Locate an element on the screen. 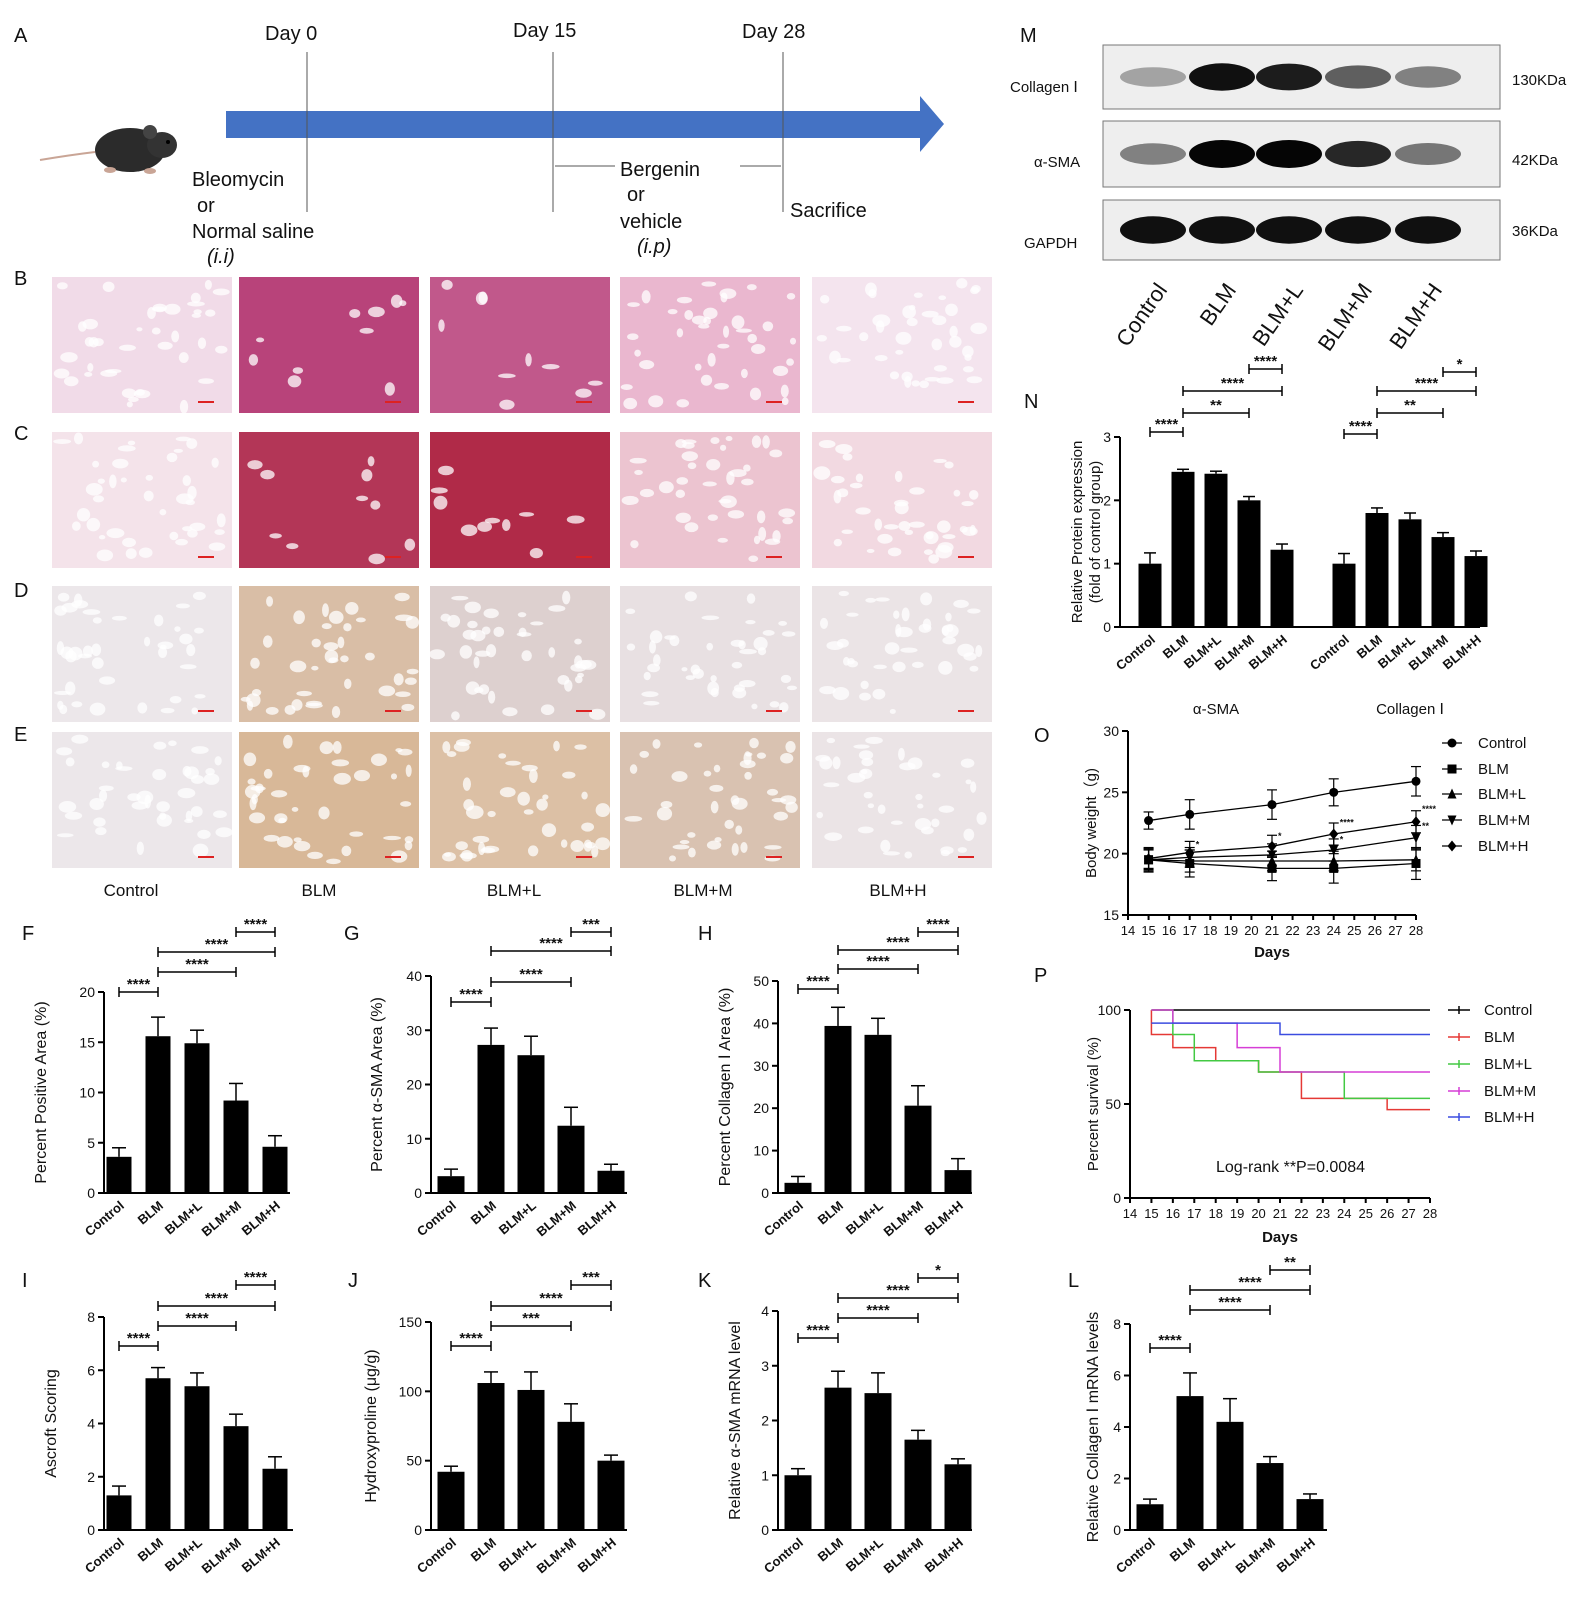  bleomycin-or-label: or is located at coordinates (206, 206).